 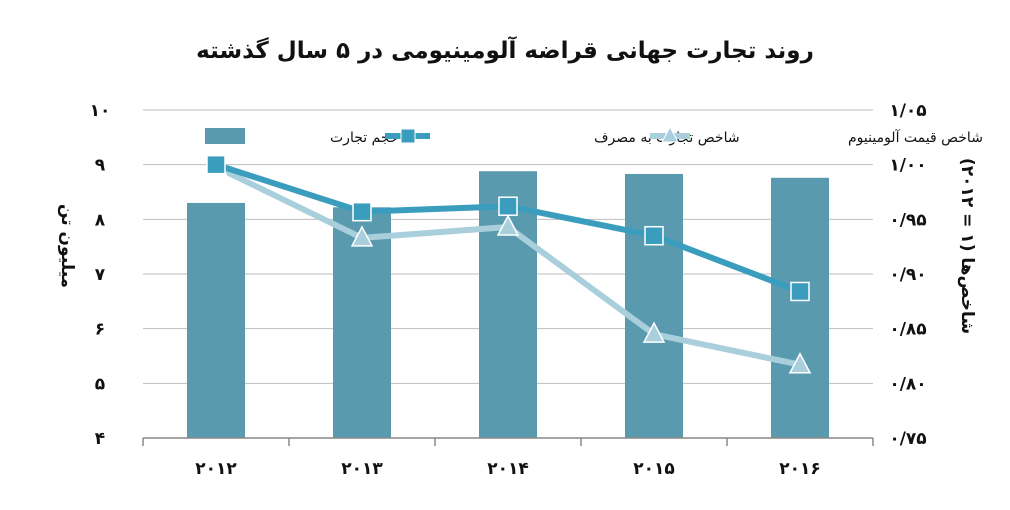 I want to click on x-tick-label: ۲۰۱۳, so click(x=362, y=469).